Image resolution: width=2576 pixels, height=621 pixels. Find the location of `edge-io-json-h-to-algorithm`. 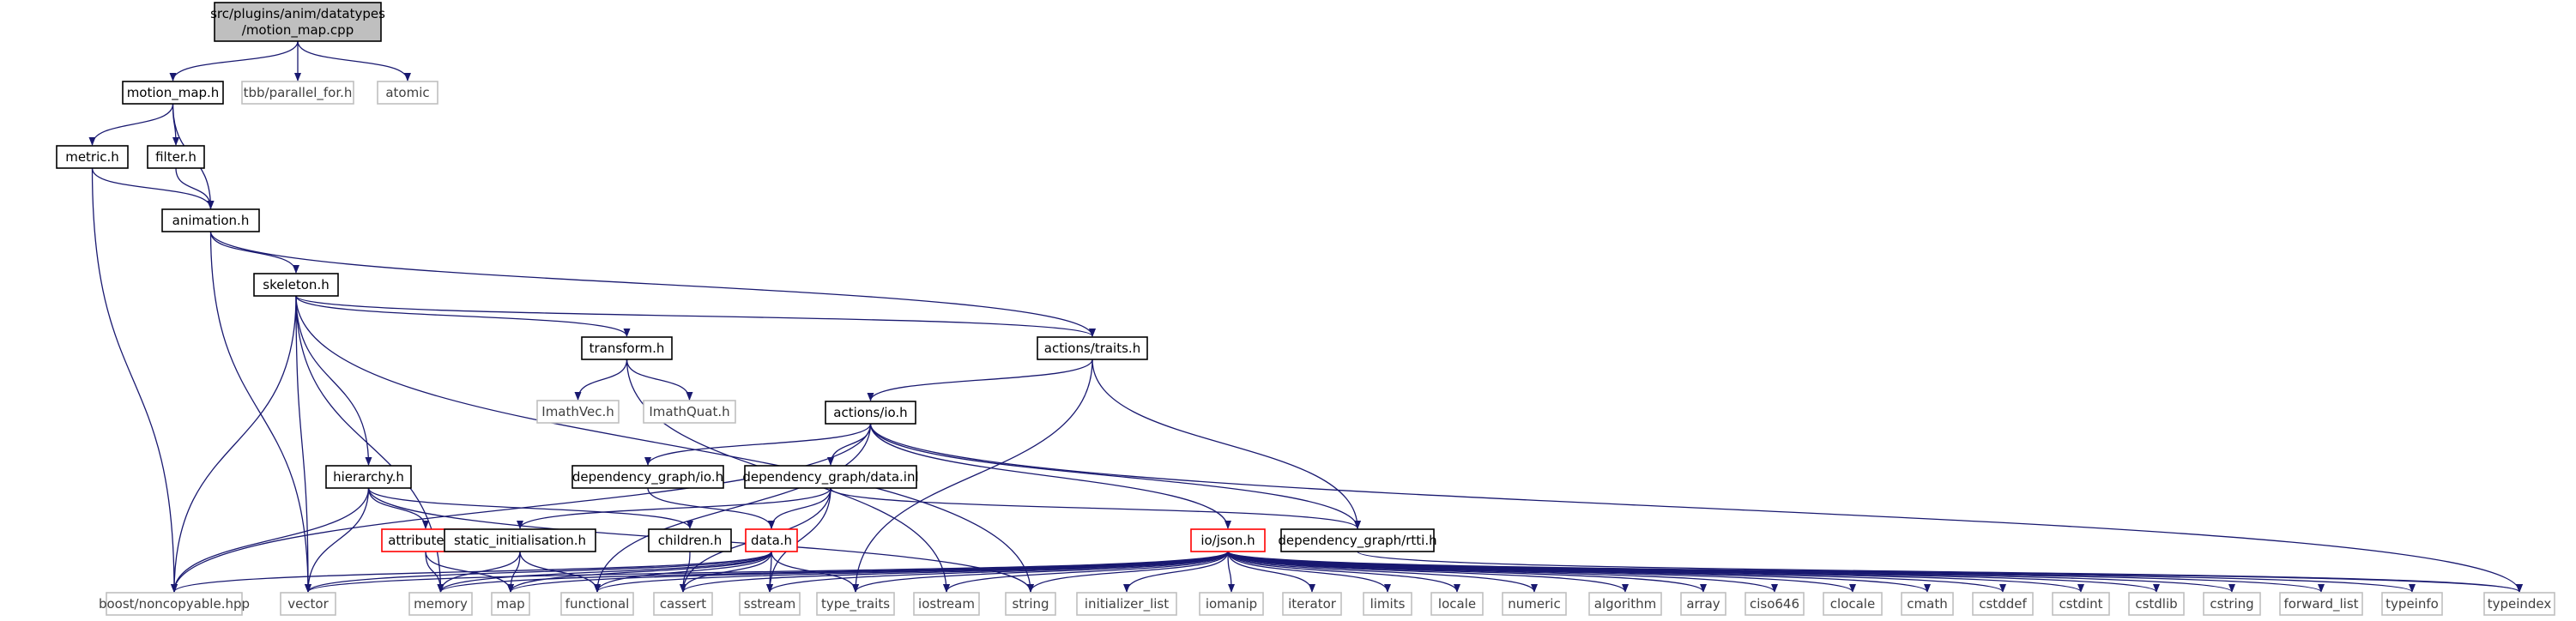

edge-io-json-h-to-algorithm is located at coordinates (1428, 572).